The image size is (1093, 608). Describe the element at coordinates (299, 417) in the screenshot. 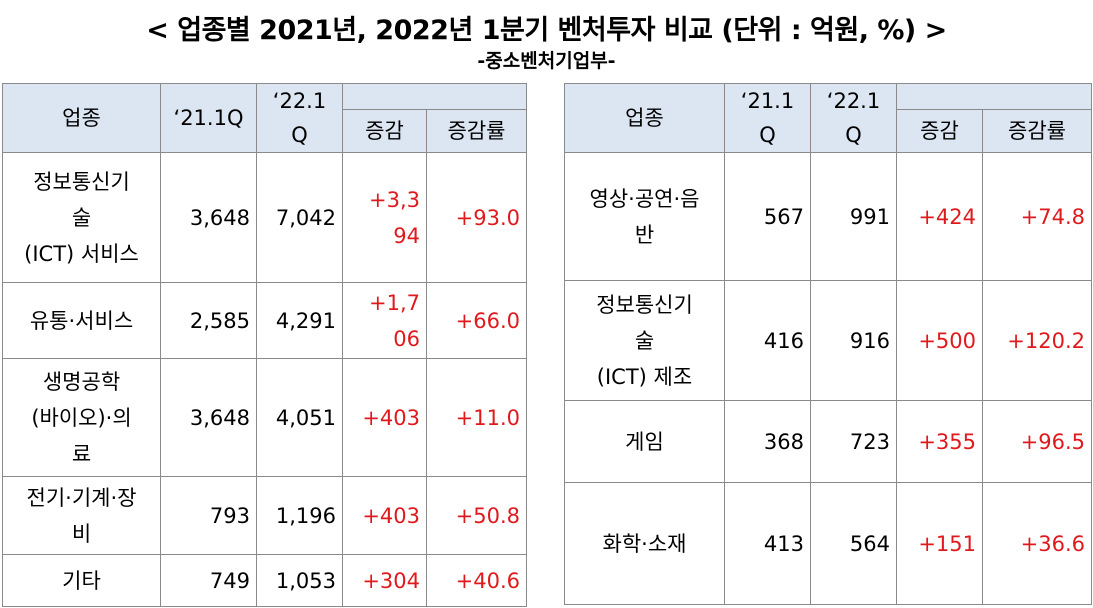

I see `q2022-cell: 4,051` at that location.